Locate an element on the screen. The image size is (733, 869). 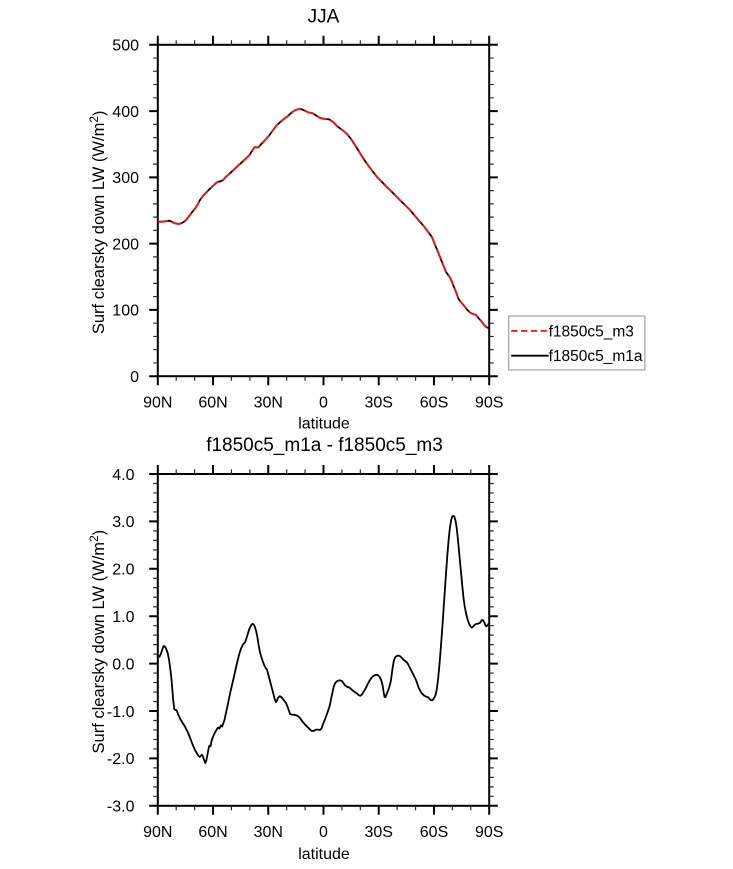
svg-text: 2.0 is located at coordinates (123, 570).